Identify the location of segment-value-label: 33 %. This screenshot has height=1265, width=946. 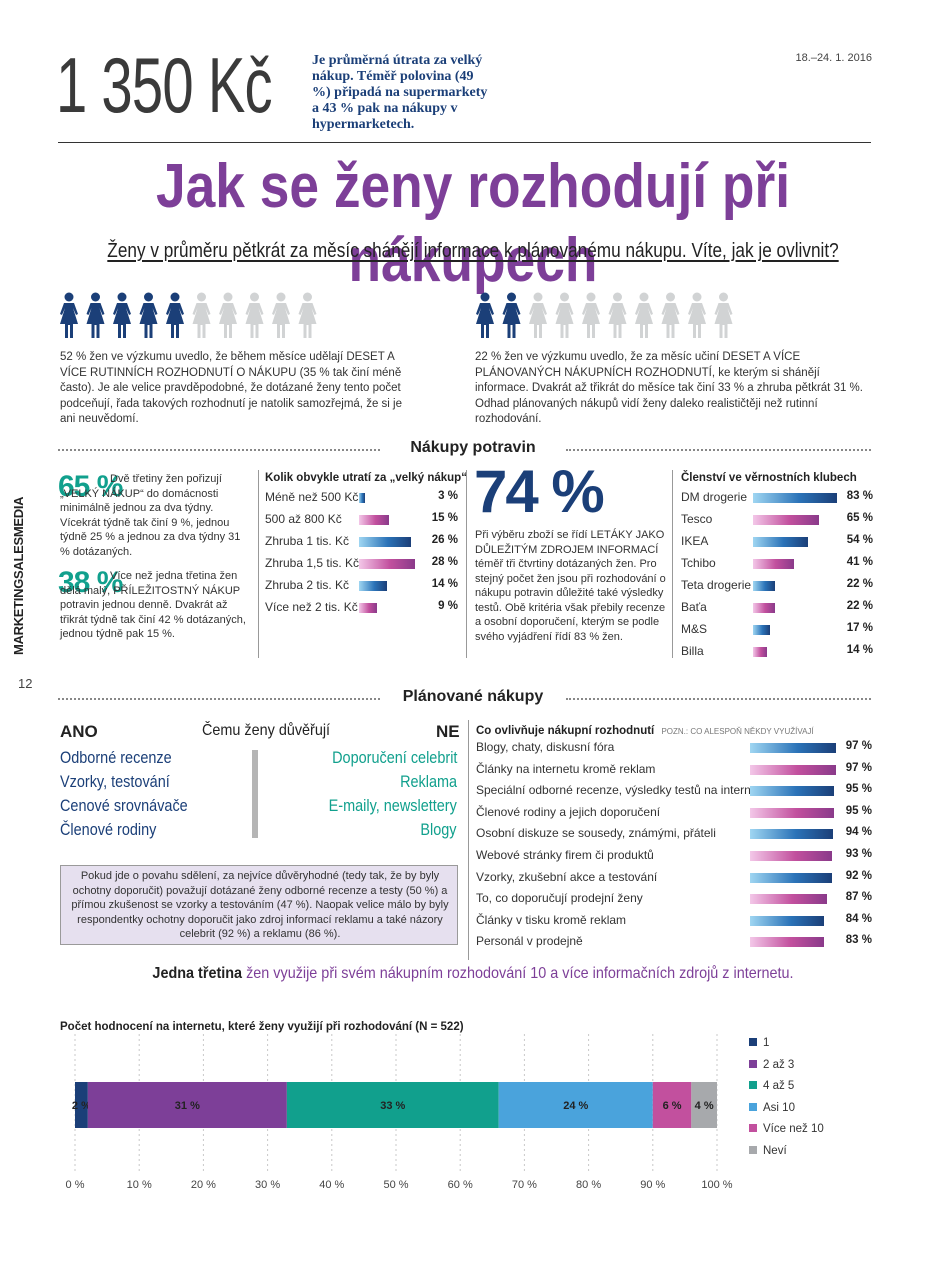
(392, 1106).